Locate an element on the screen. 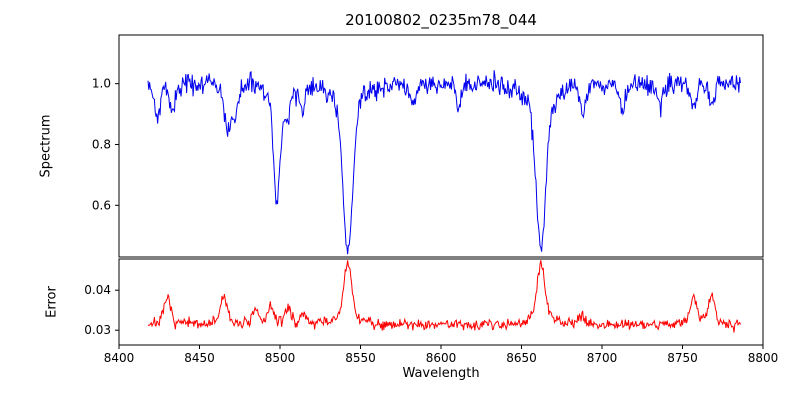 The height and width of the screenshot is (400, 800). x-tick-label: 8700 is located at coordinates (602, 358).